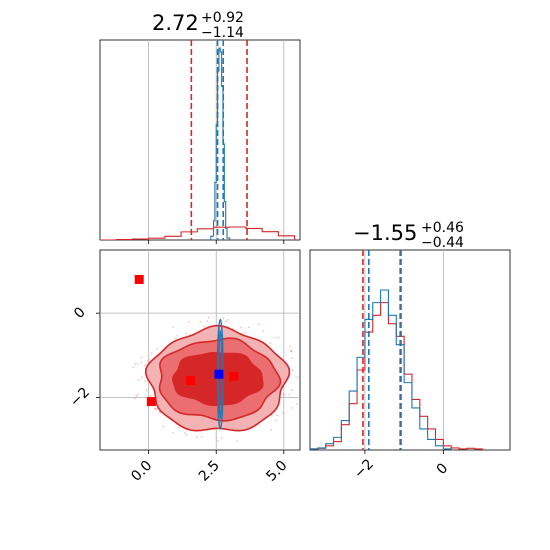 Image resolution: width=550 pixels, height=550 pixels. Describe the element at coordinates (401, 466) in the screenshot. I see `marginal-2-ticks: −2 0` at that location.